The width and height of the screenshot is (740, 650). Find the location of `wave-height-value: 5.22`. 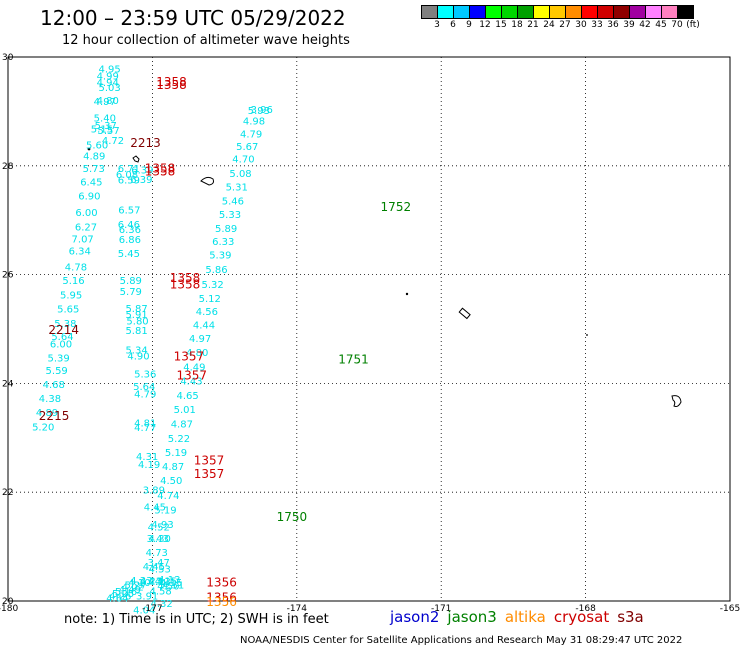

wave-height-value: 5.22 is located at coordinates (179, 439).